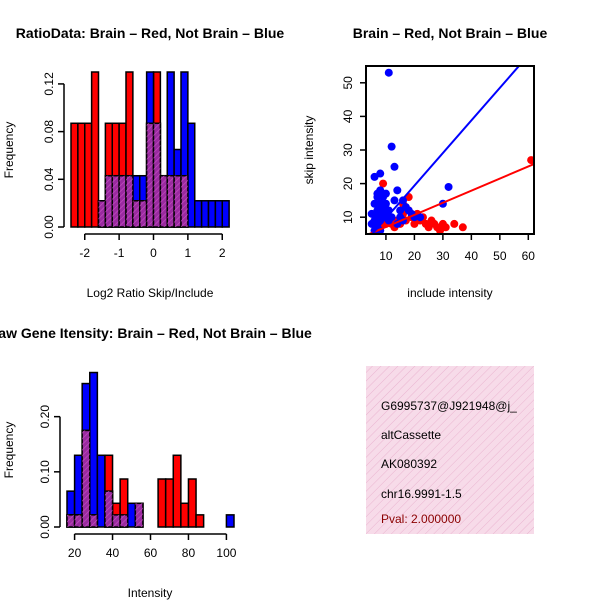 This screenshot has width=600, height=600. I want to click on x-tick-label: -1, so click(119, 253).